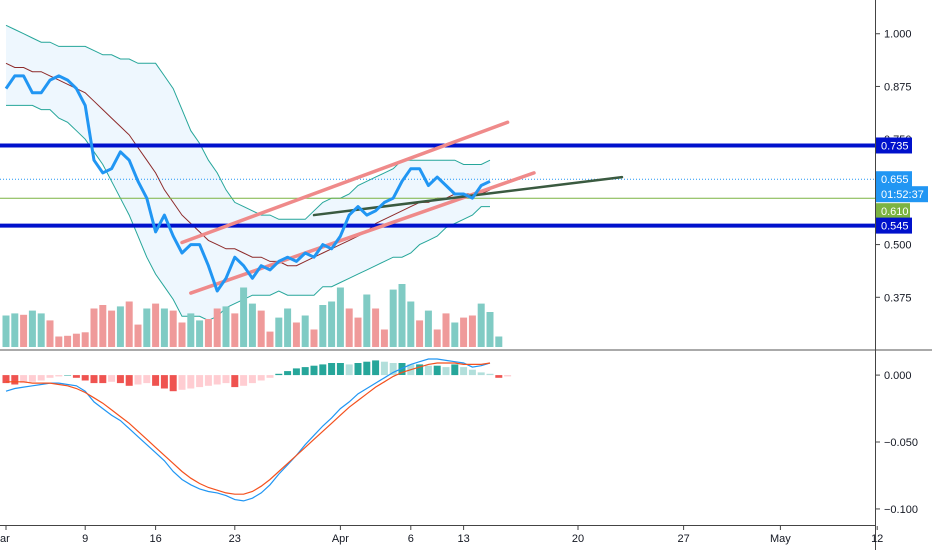  What do you see at coordinates (898, 246) in the screenshot?
I see `price-tick-label: 0.500` at bounding box center [898, 246].